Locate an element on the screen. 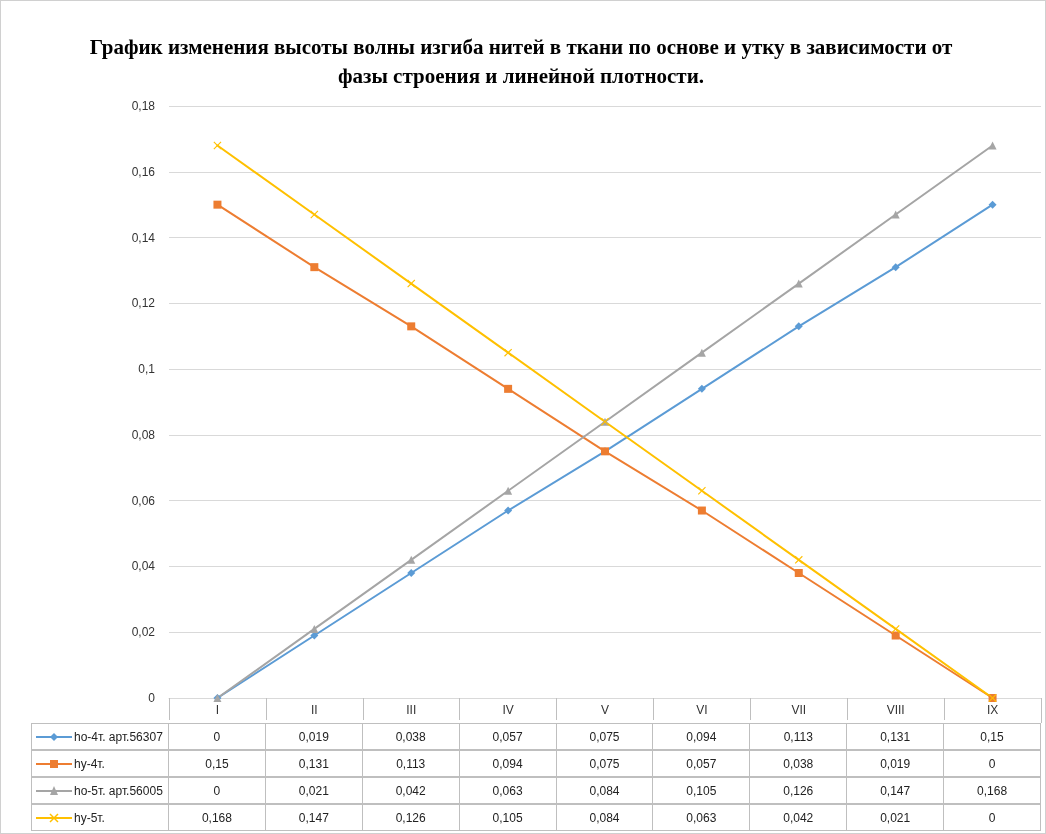  y-tick-label: 0,08 is located at coordinates (143, 434).